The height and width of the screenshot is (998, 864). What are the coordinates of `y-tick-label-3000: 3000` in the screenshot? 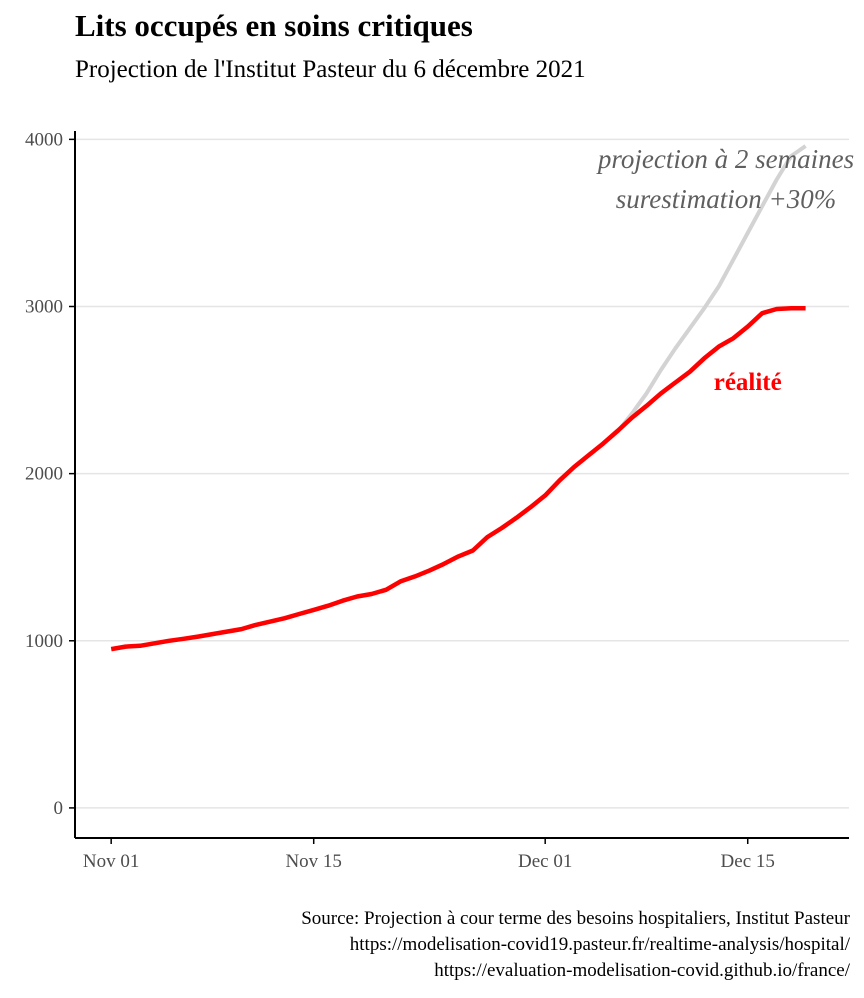 It's located at (44, 306).